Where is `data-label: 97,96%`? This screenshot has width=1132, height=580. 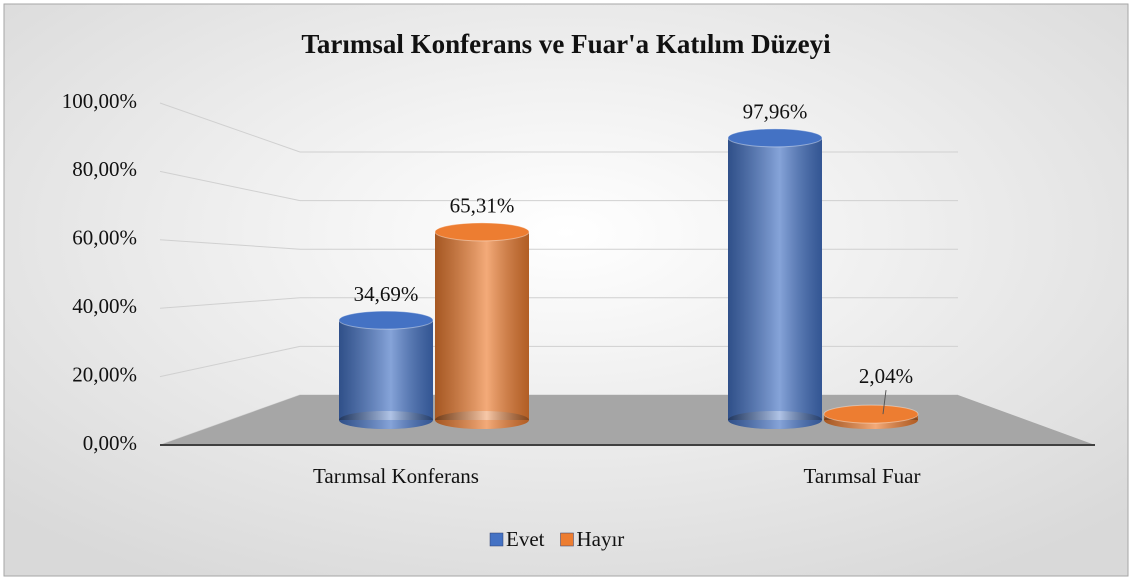
data-label: 97,96% is located at coordinates (775, 112).